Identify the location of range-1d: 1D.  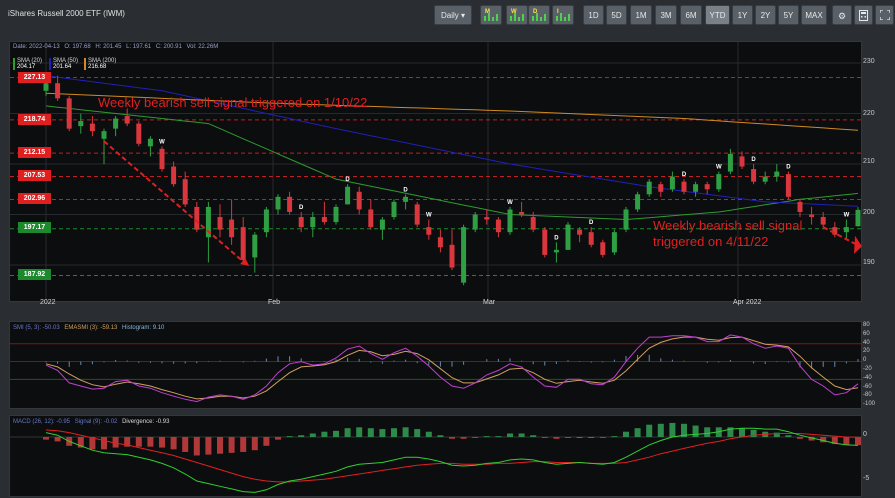
(593, 15).